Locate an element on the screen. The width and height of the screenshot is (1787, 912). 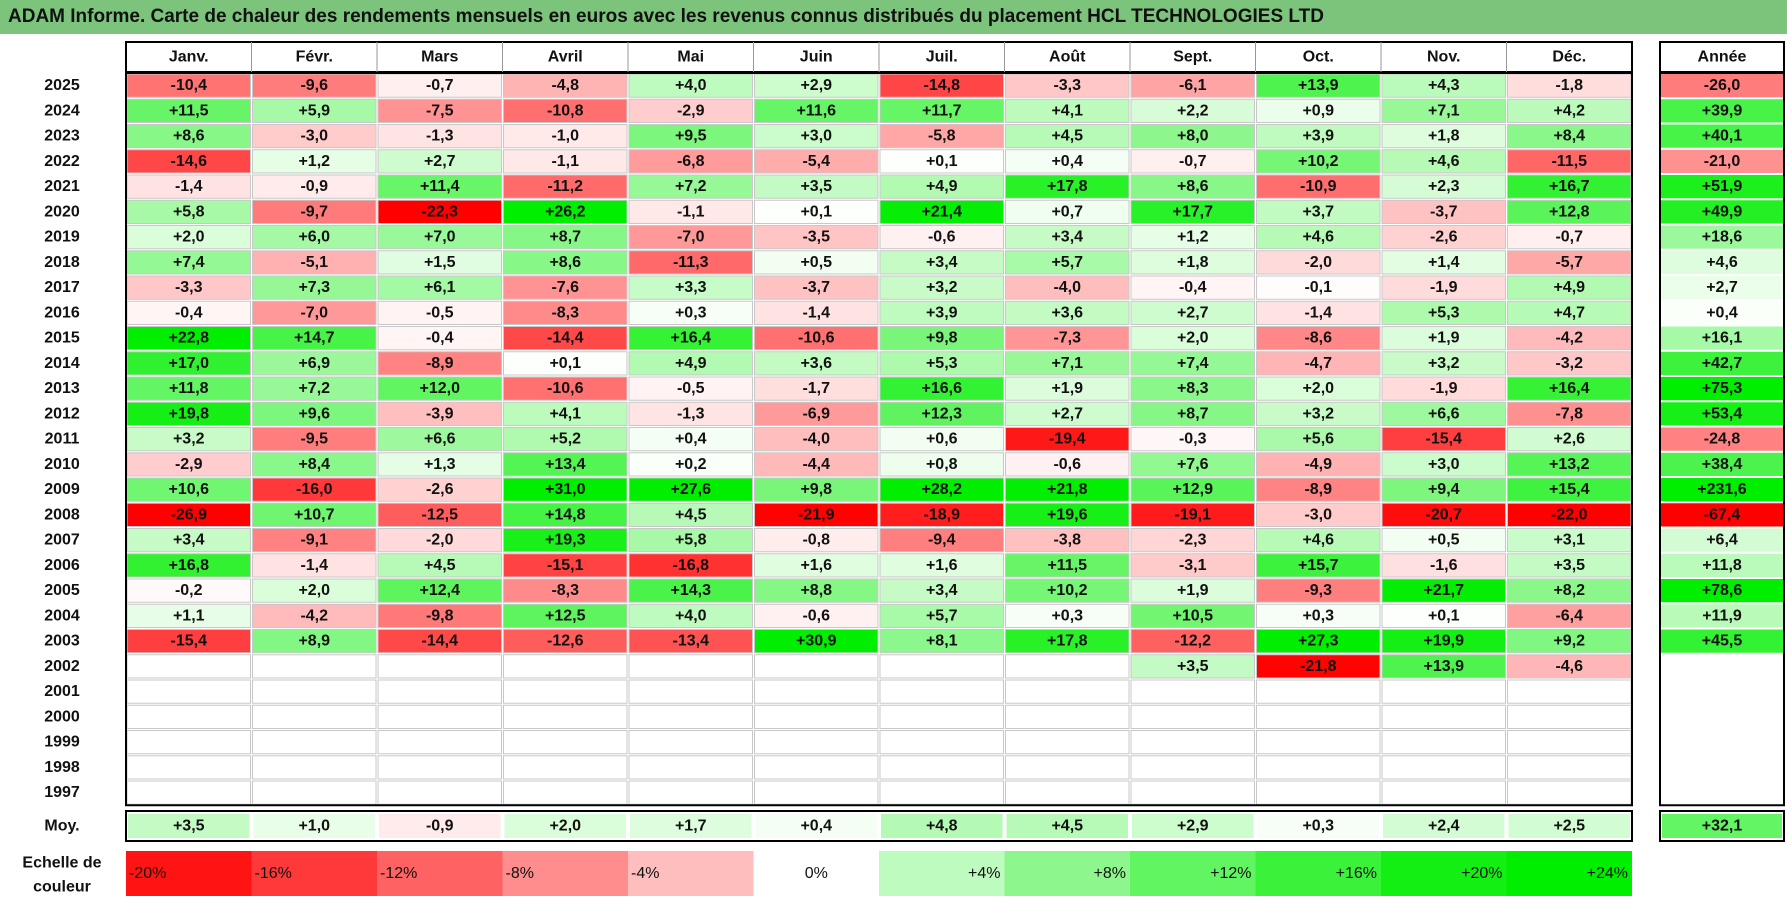
cell-value: +19,6 is located at coordinates (1067, 514).